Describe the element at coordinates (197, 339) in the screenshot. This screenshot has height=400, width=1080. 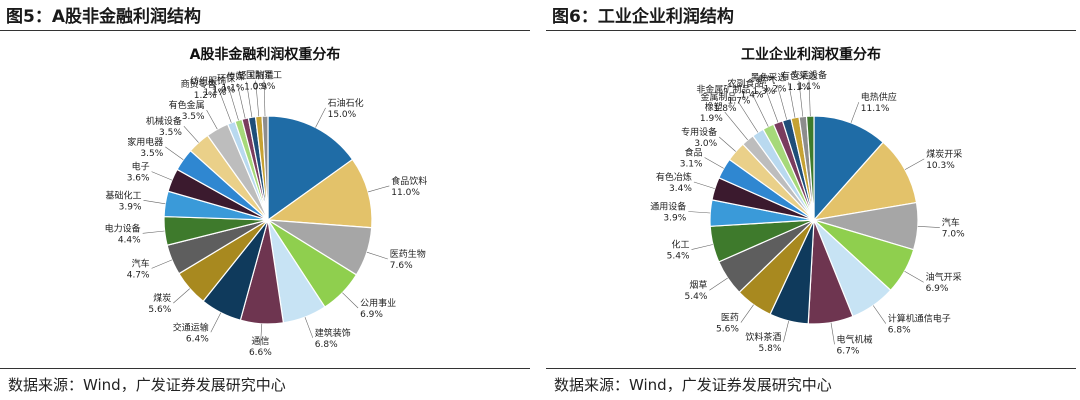
I see `slice-value-label: 6.4%` at that location.